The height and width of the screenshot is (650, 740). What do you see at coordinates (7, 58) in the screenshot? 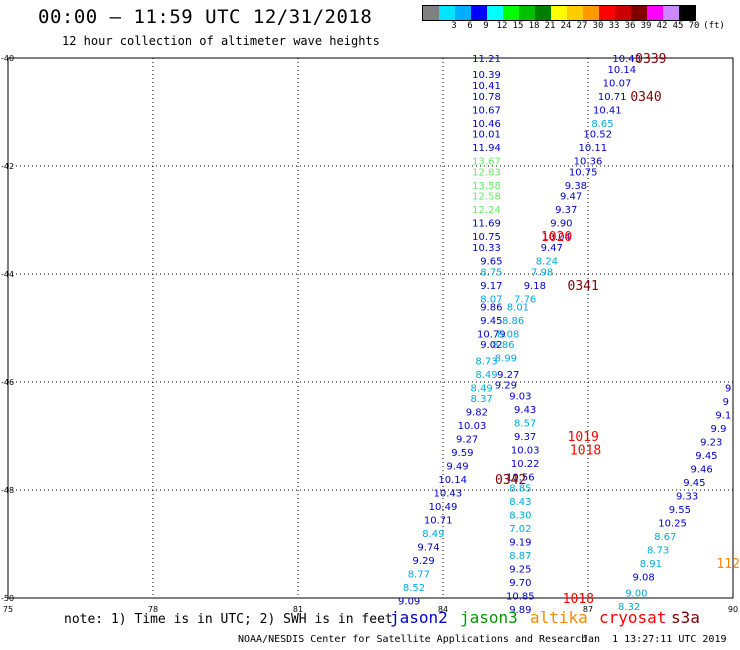
I see `latitude-tick-label: -40` at bounding box center [7, 58].